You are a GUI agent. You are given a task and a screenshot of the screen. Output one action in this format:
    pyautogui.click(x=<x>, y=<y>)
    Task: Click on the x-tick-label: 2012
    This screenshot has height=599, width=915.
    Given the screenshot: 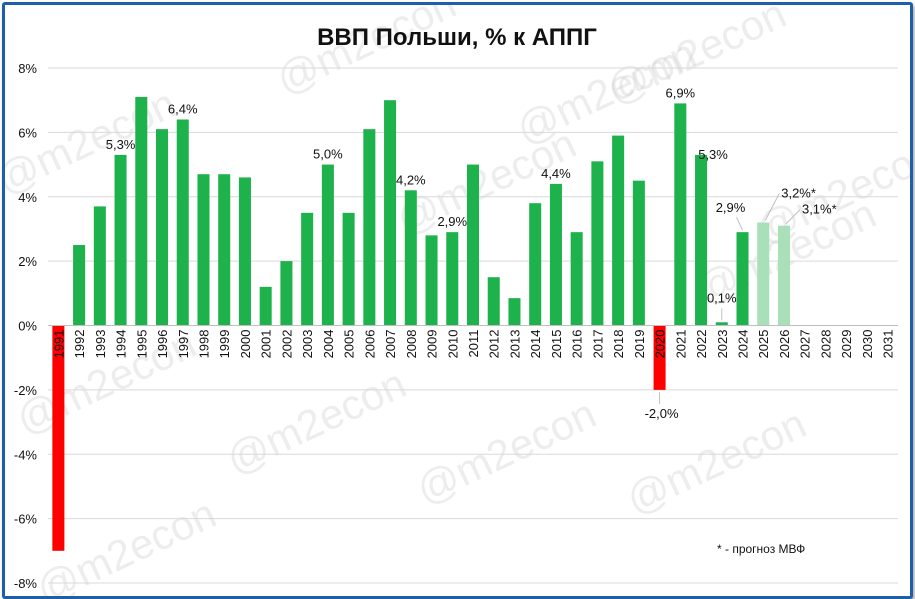 What is the action you would take?
    pyautogui.click(x=494, y=343)
    